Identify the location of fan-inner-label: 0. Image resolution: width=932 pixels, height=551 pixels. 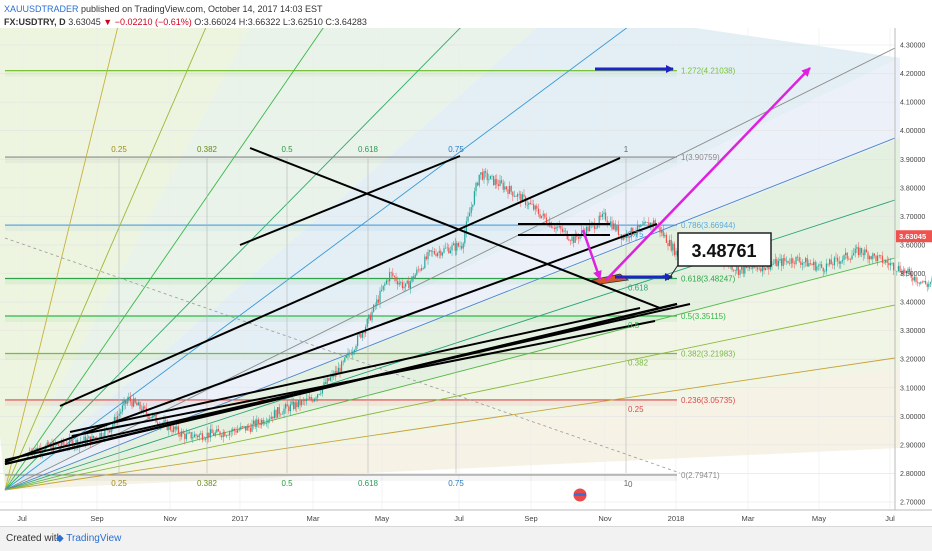
(630, 484).